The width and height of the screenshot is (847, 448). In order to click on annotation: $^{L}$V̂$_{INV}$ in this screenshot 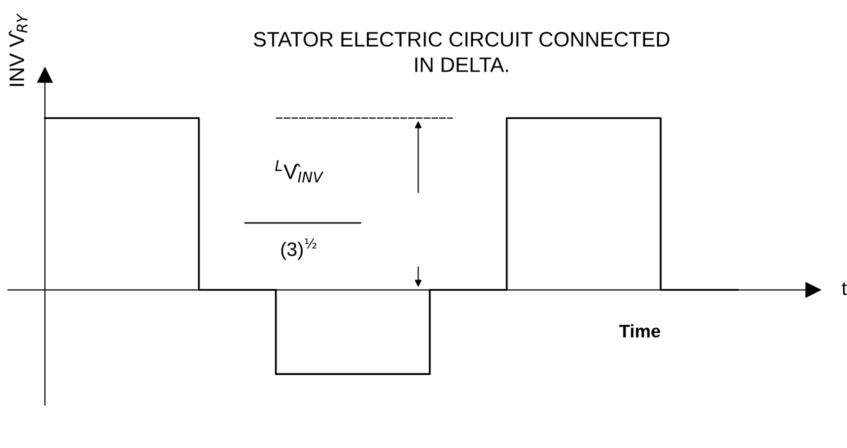, I will do `click(299, 171)`.